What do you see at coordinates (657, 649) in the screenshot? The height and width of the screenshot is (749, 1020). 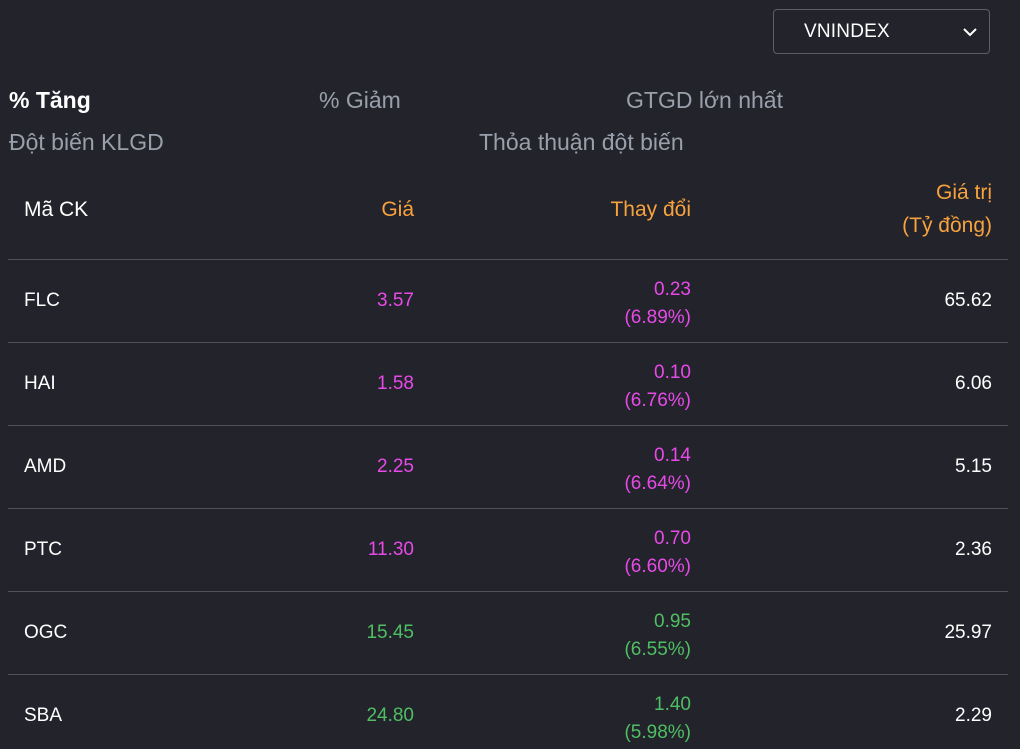 I see `row-change-percent: (6.55%)` at bounding box center [657, 649].